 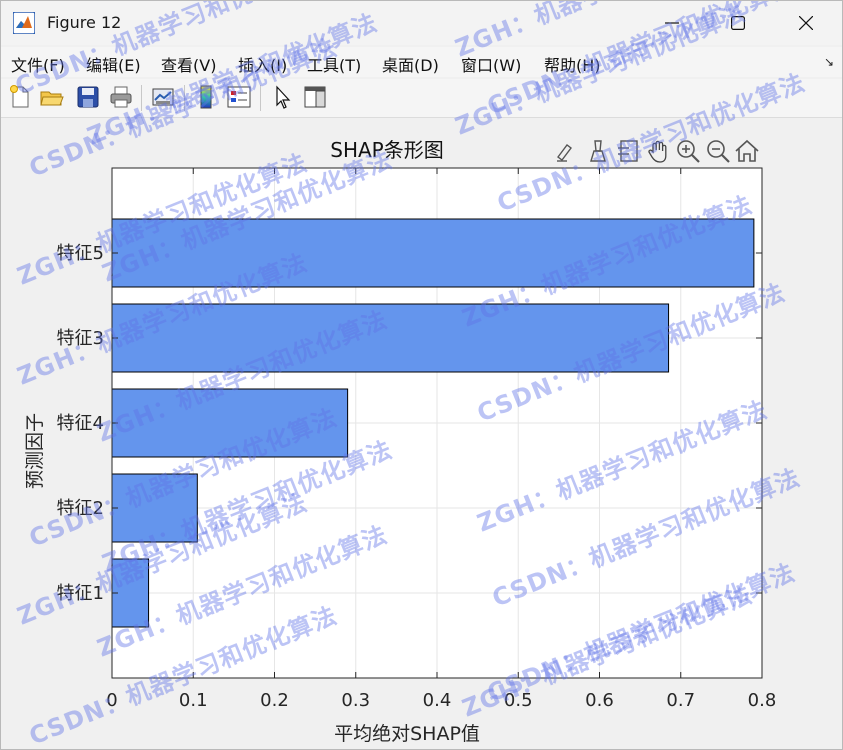 I want to click on window-title: Figure 12, so click(x=84, y=22).